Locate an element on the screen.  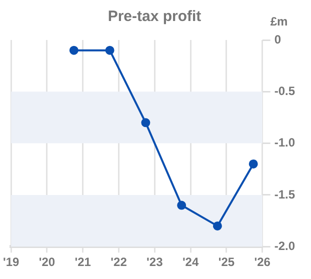
y-tick-label: -2.0 is located at coordinates (285, 245).